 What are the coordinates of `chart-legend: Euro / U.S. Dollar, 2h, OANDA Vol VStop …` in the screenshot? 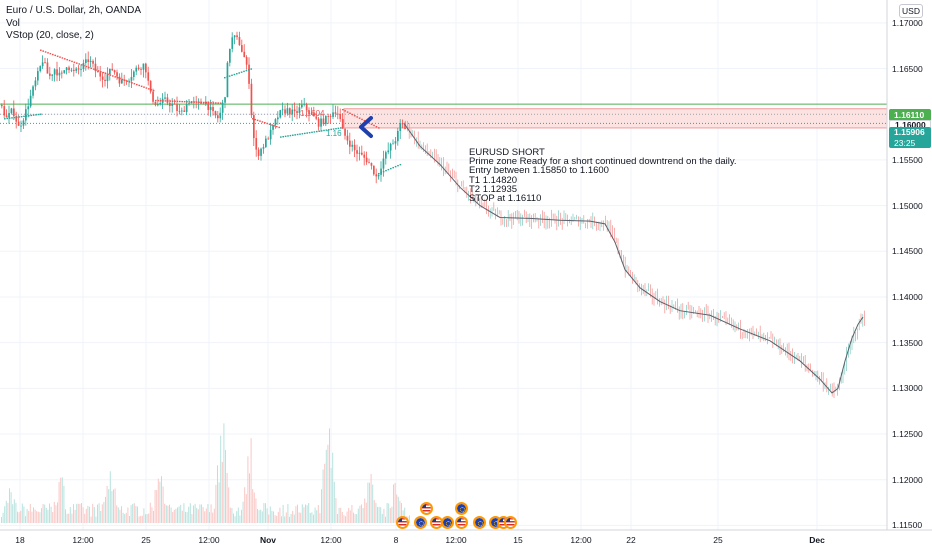 It's located at (73, 24).